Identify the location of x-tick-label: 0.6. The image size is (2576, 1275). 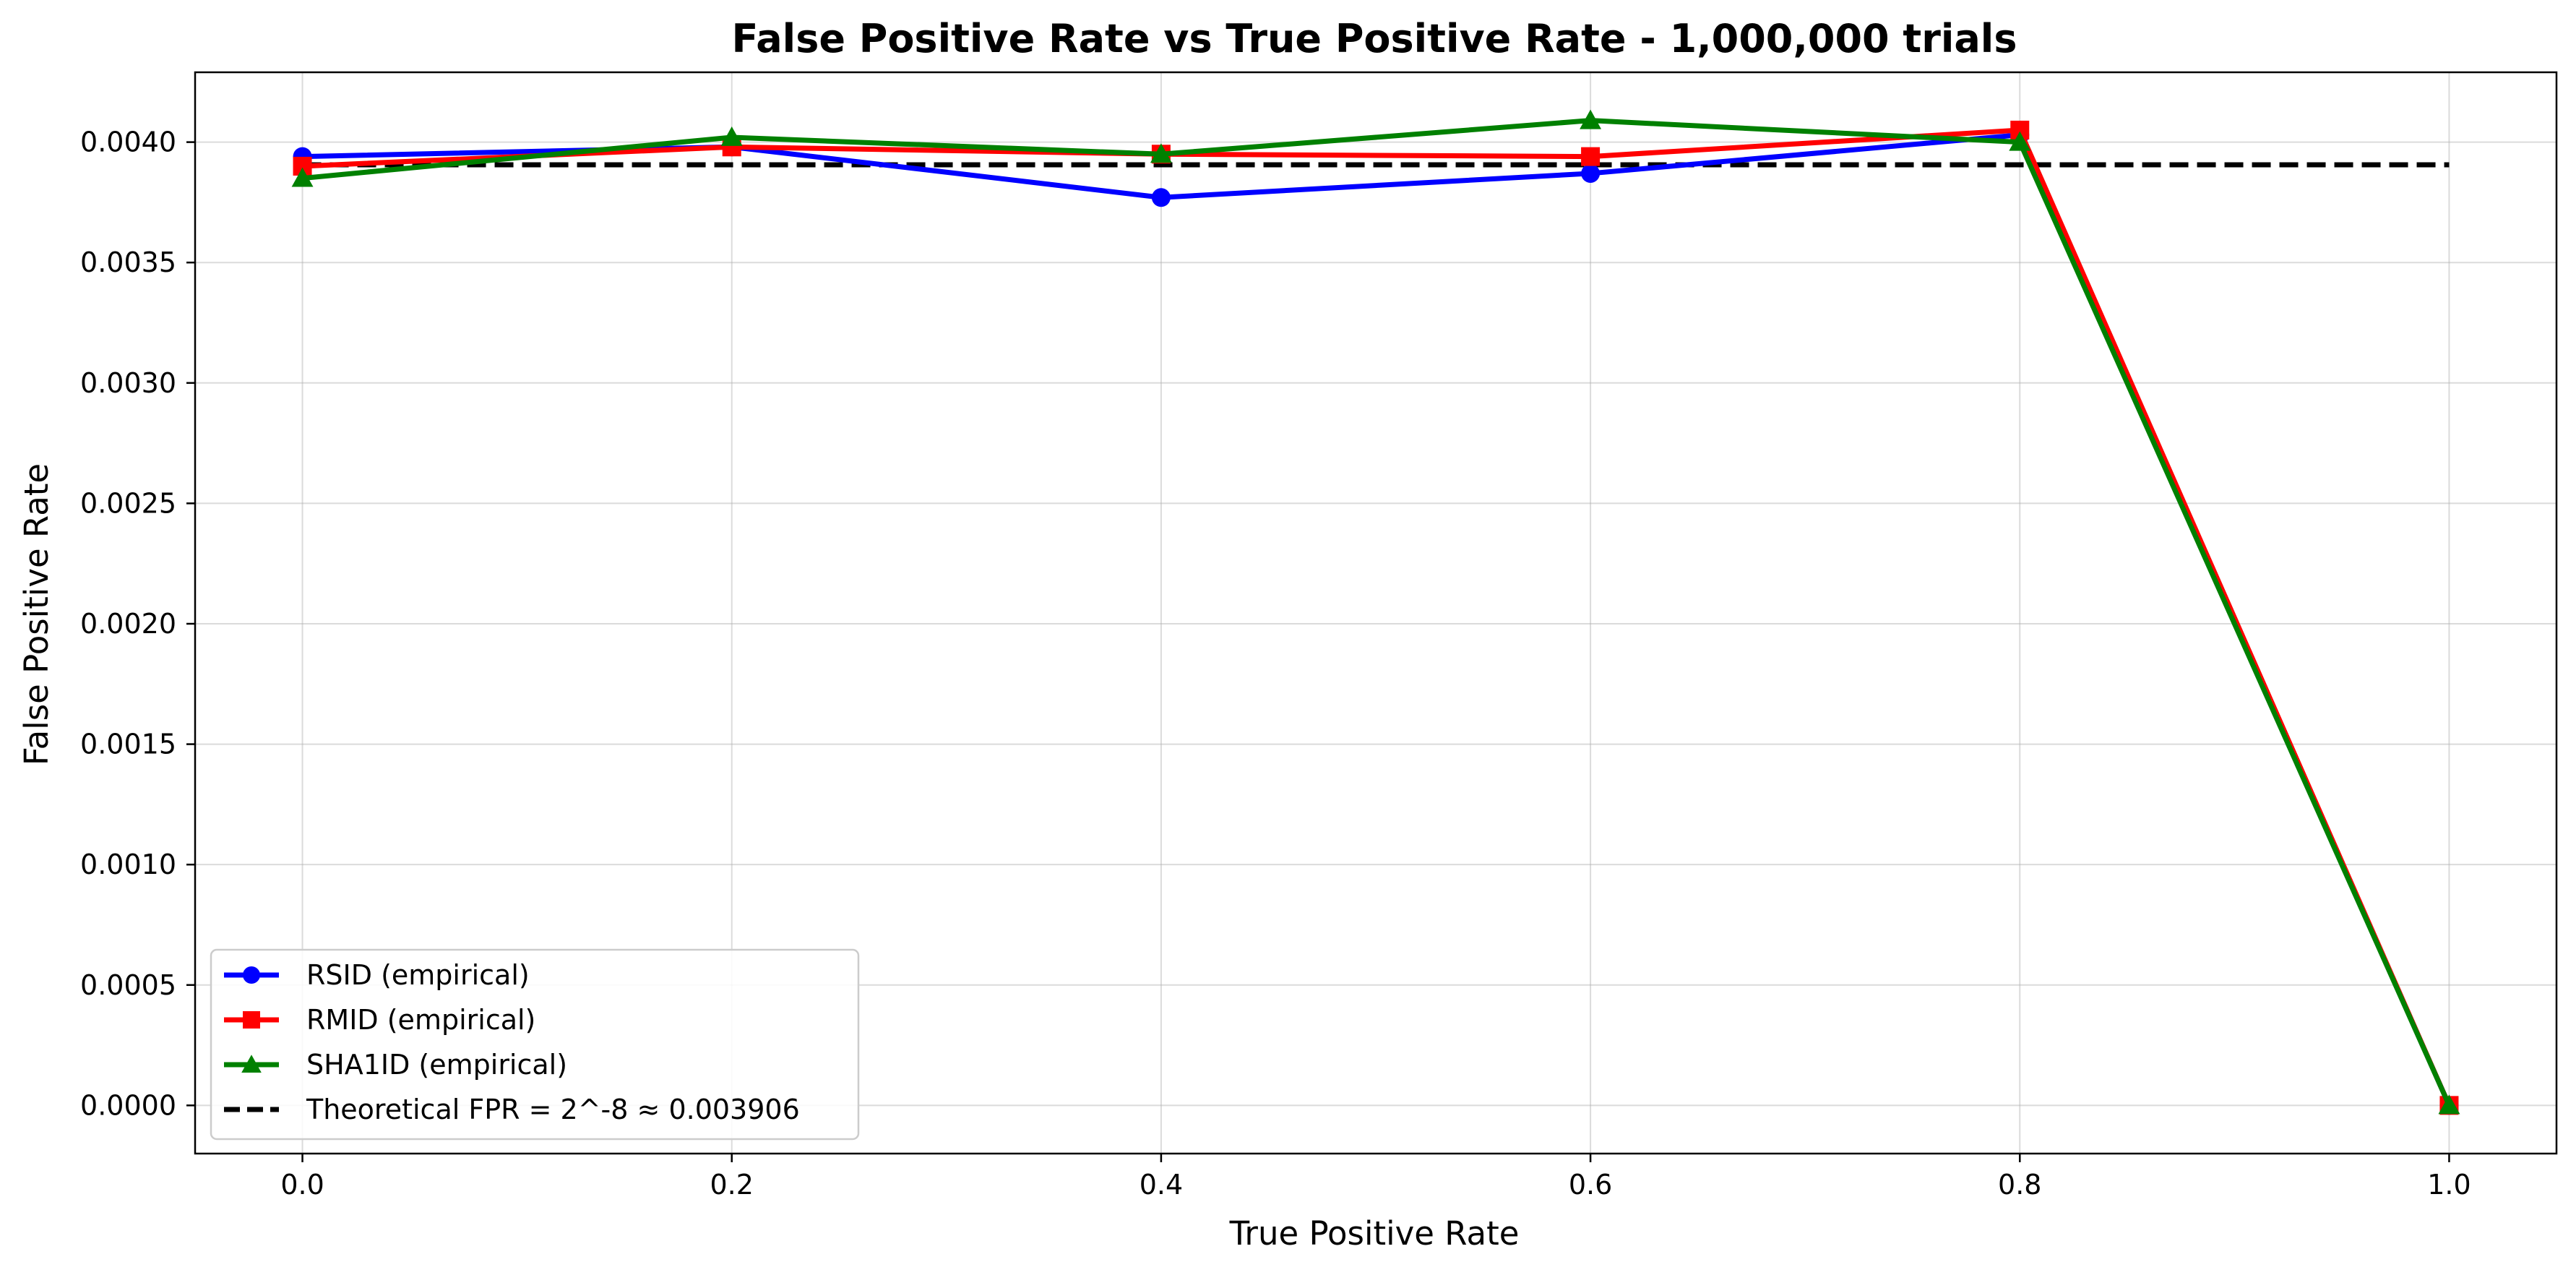
(1590, 1185).